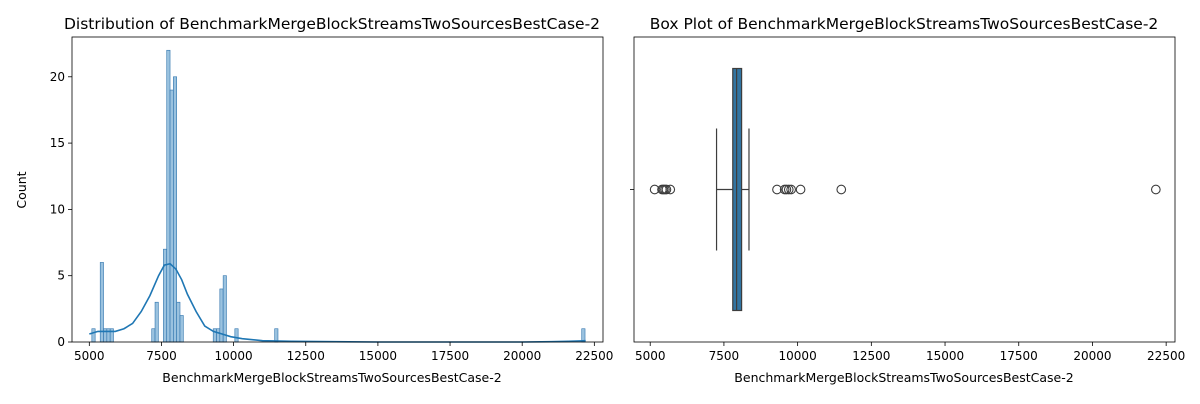 The height and width of the screenshot is (404, 1200). I want to click on boxplot-x-tick-label: 20000, so click(1092, 356).